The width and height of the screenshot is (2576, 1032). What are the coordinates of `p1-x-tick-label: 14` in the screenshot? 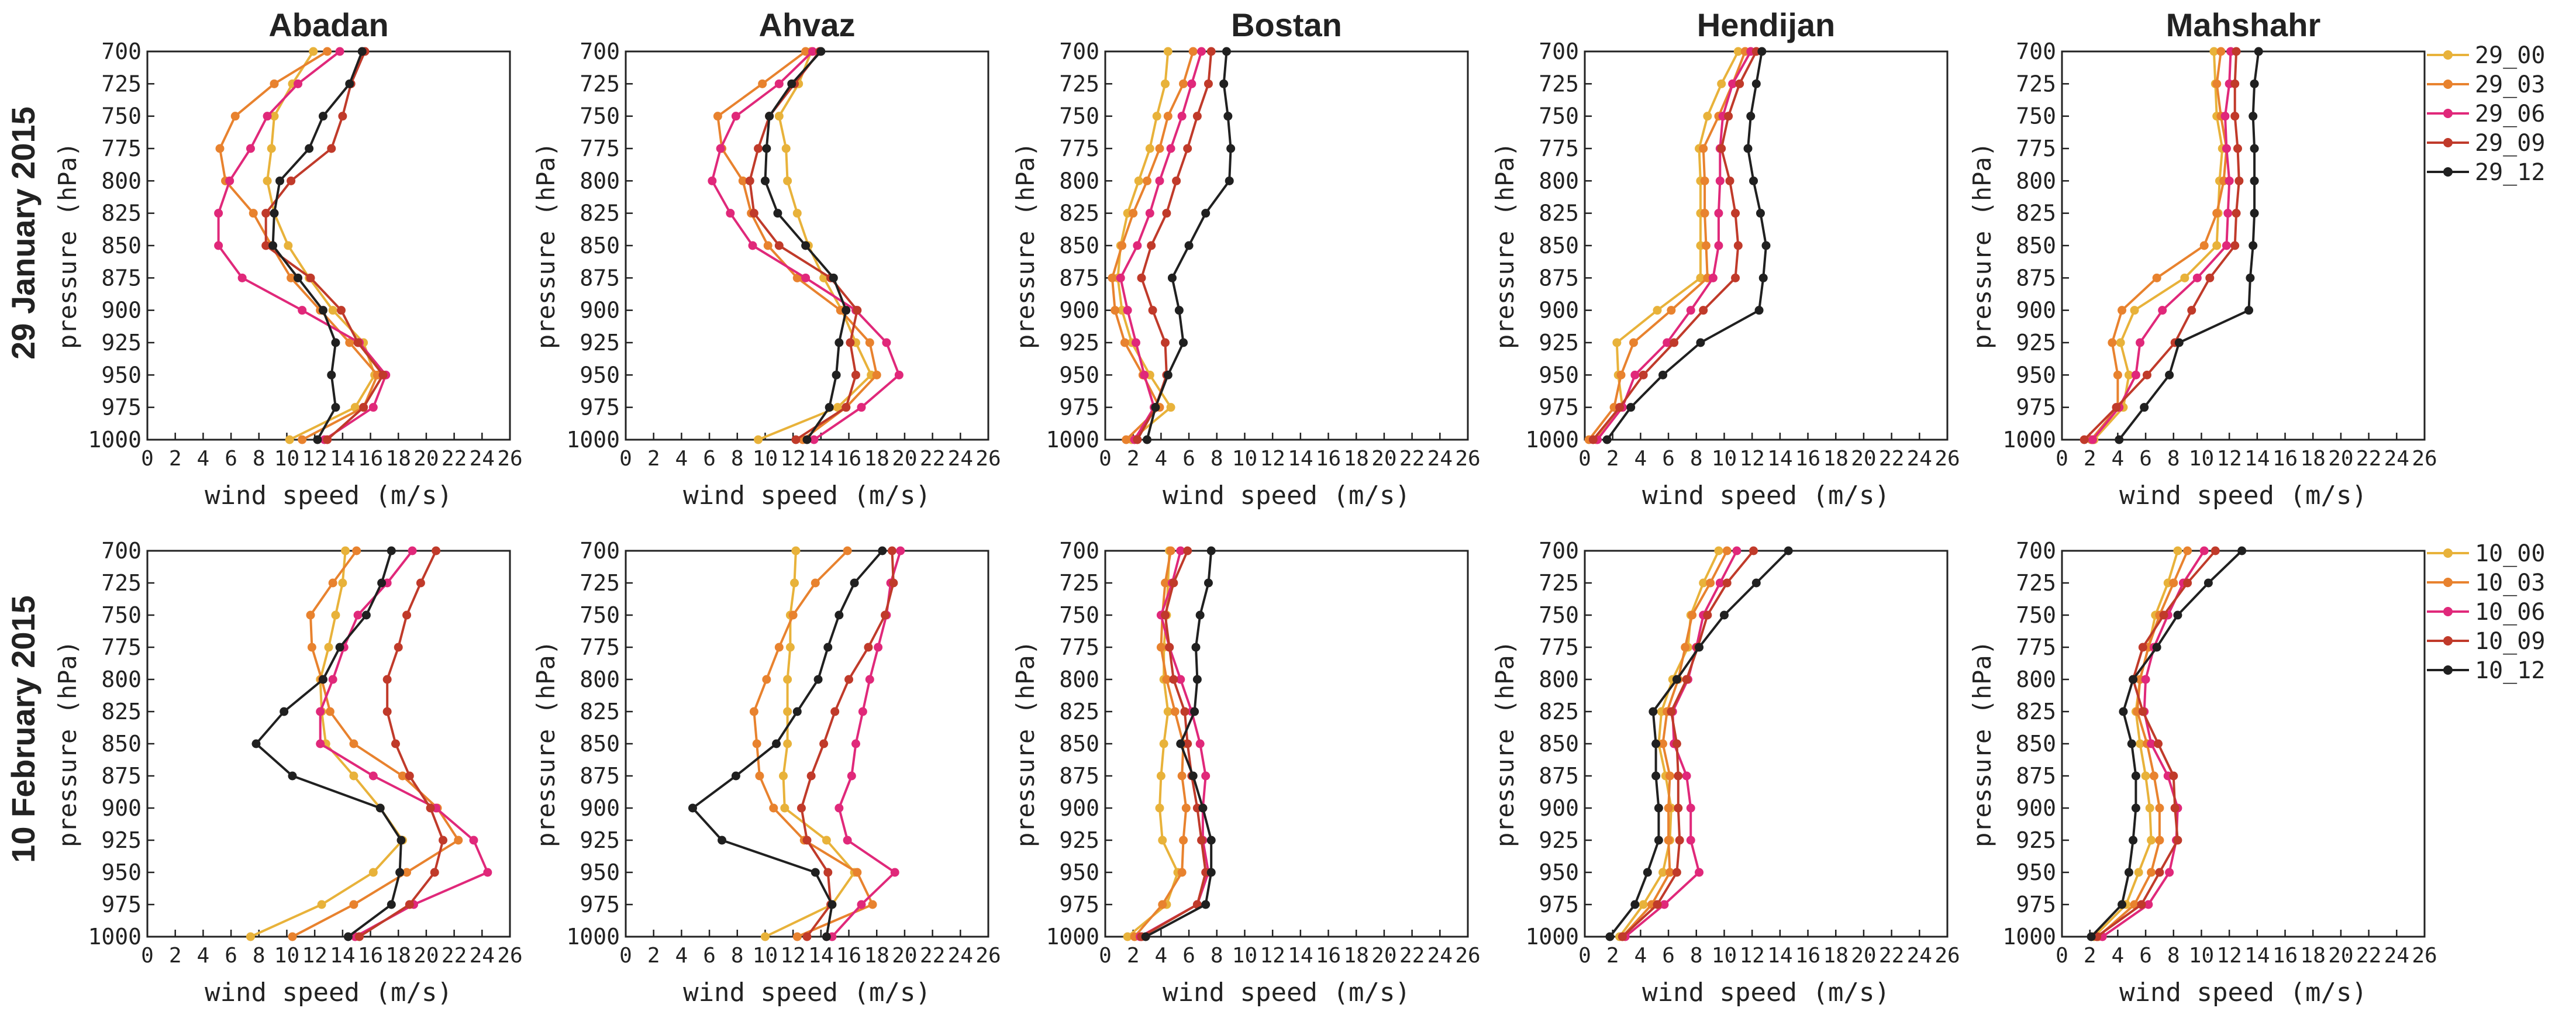 It's located at (343, 459).